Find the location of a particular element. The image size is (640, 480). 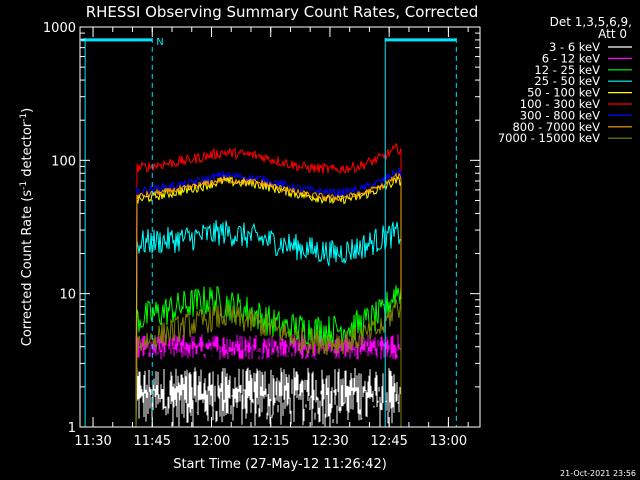

footer-timestamp: 21-Oct-2021 23:56 is located at coordinates (598, 473).